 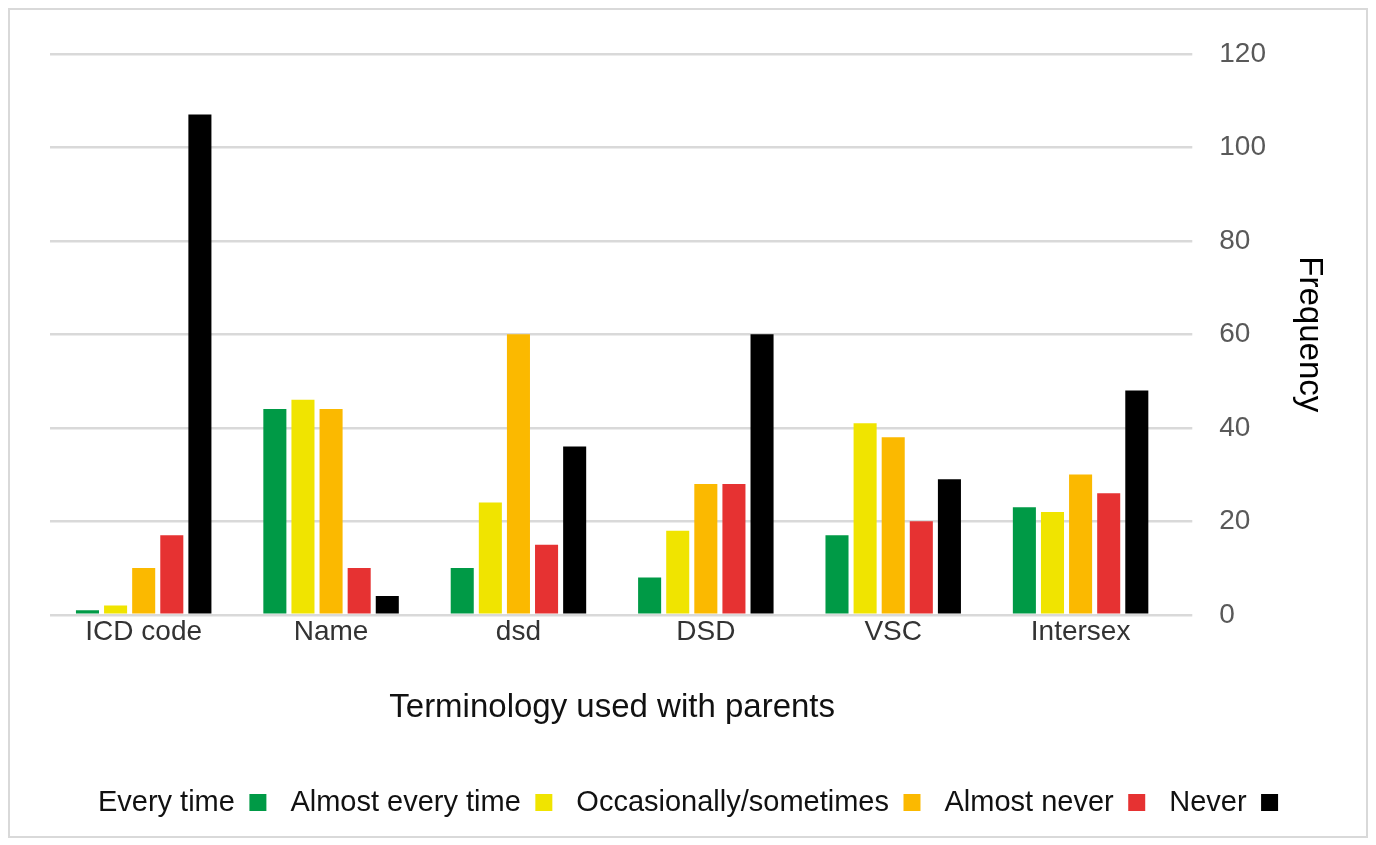 What do you see at coordinates (1235, 333) in the screenshot?
I see `y-tick-label: 60` at bounding box center [1235, 333].